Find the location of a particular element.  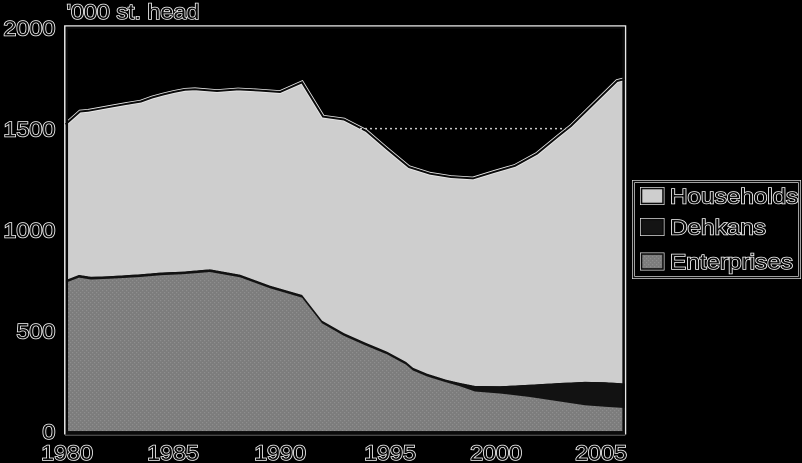

svg-text: 2005 is located at coordinates (601, 452).